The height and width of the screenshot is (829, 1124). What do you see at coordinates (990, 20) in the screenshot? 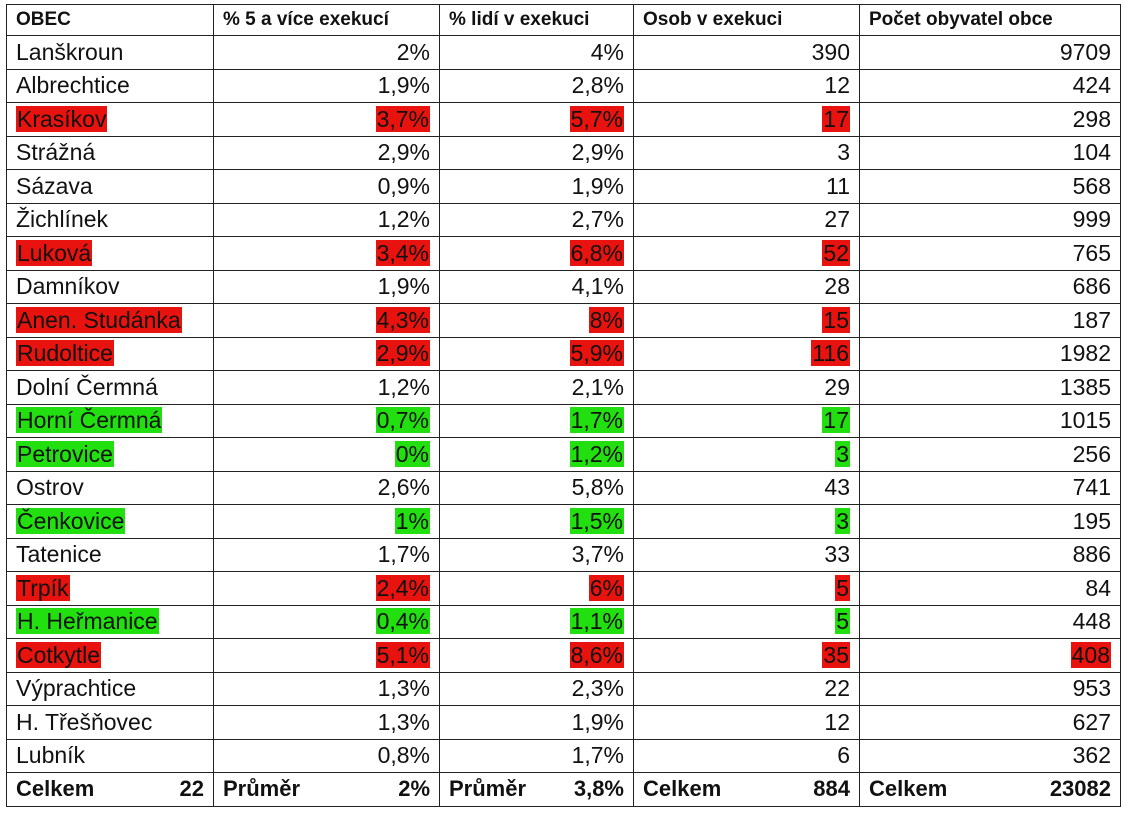
I see `header-pocet-obyvatel: Počet obyvatel obce` at bounding box center [990, 20].